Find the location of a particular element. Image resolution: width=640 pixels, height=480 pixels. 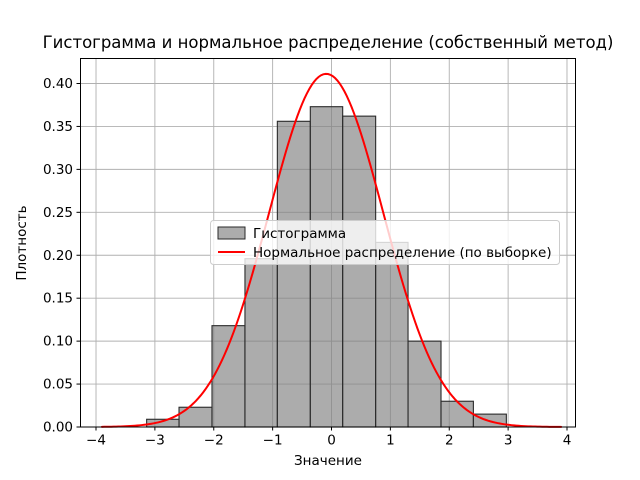

x-tick-labels: −4 −3 −2 −1 0 1 2 3 4 is located at coordinates (328, 441).